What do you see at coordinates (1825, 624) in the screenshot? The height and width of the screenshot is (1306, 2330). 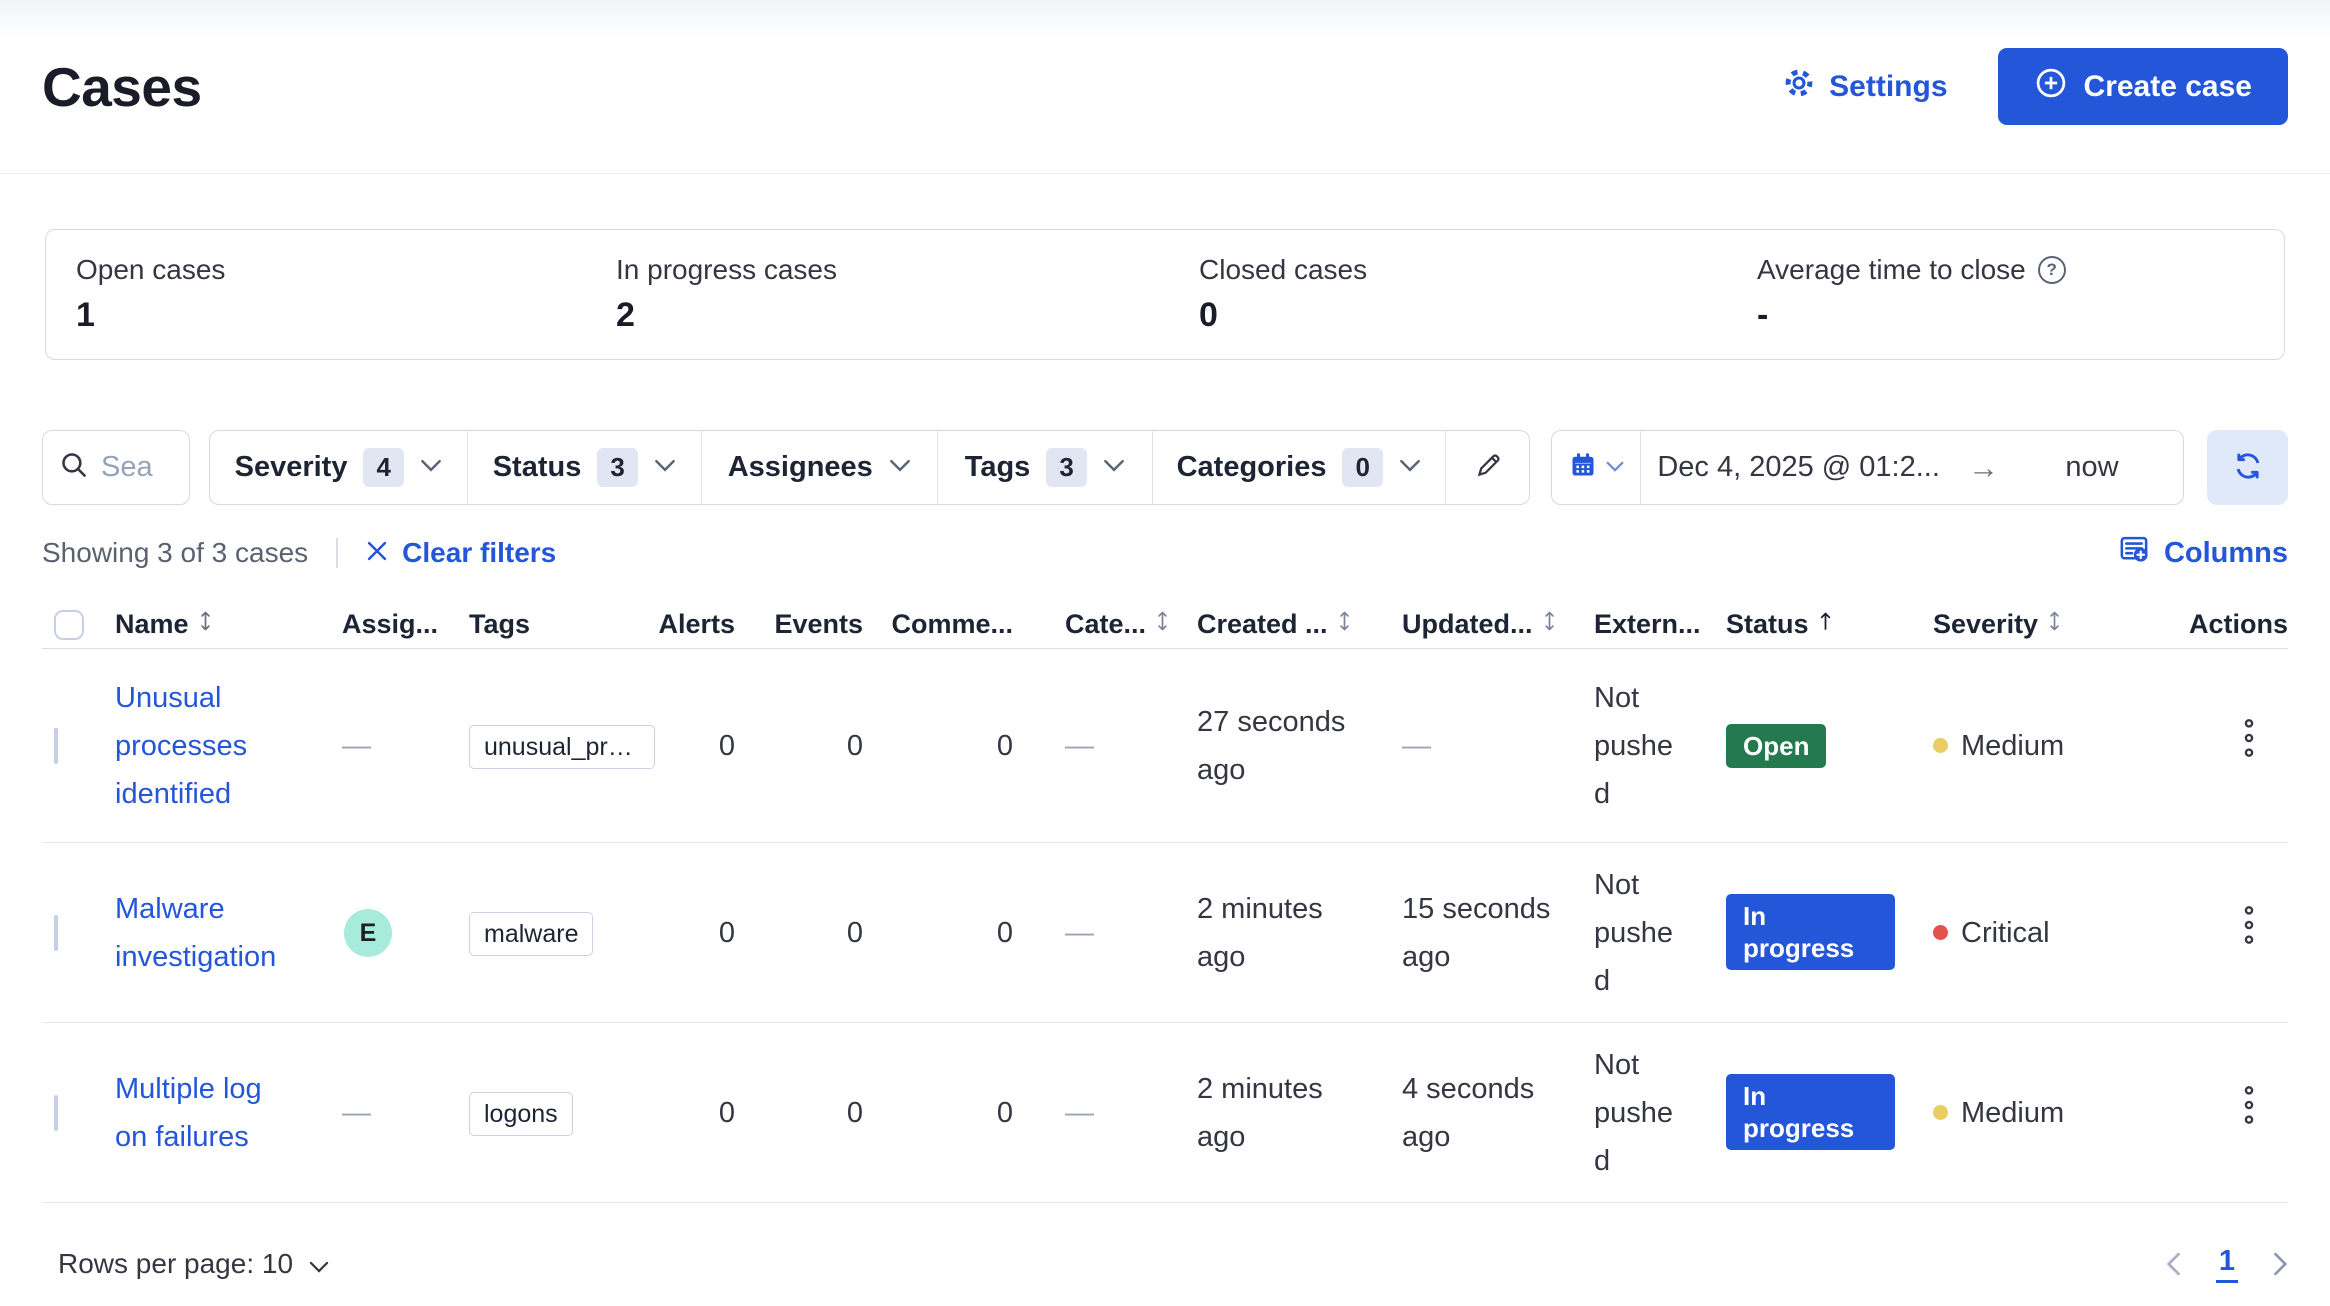 I see `sort-asc-icon` at bounding box center [1825, 624].